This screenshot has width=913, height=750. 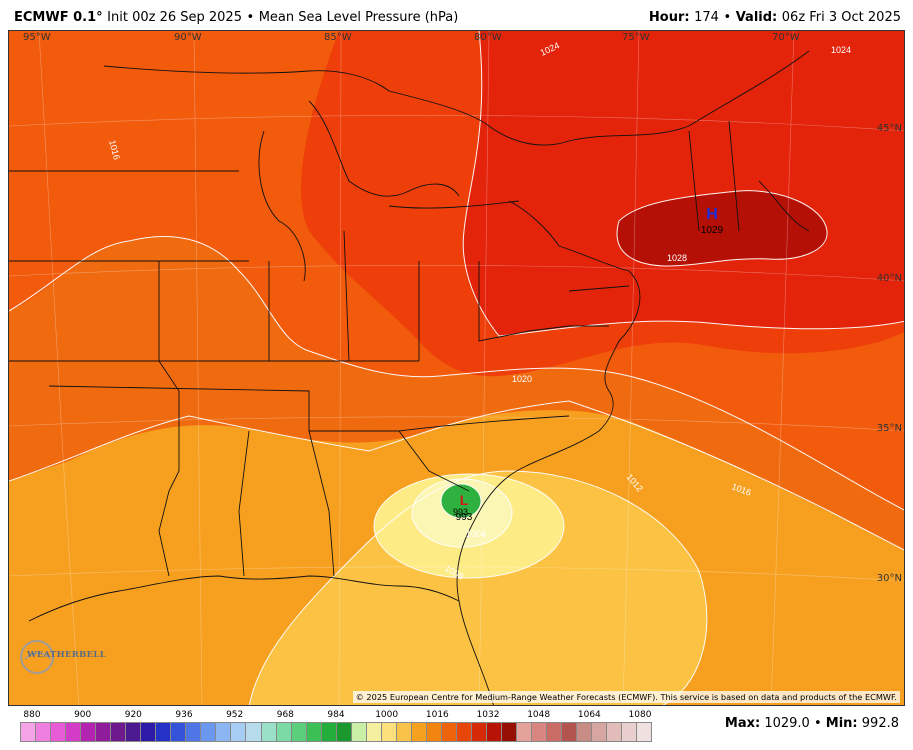 What do you see at coordinates (32, 715) in the screenshot?
I see `legend-tick-label: 880` at bounding box center [32, 715].